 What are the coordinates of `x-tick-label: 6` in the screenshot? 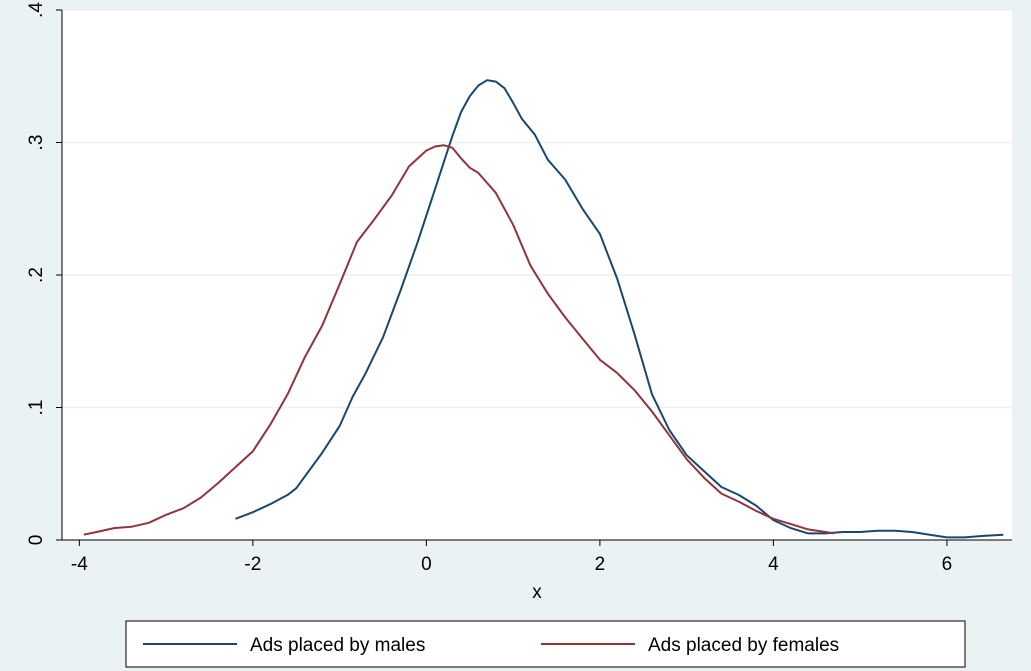 It's located at (947, 564).